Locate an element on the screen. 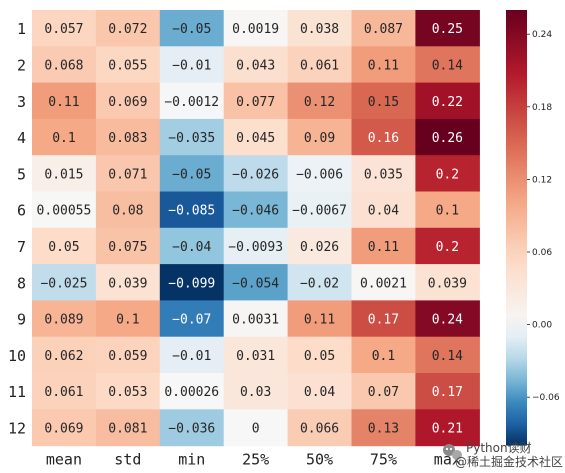 The width and height of the screenshot is (565, 473). cell-value-label: 0.031 is located at coordinates (255, 356).